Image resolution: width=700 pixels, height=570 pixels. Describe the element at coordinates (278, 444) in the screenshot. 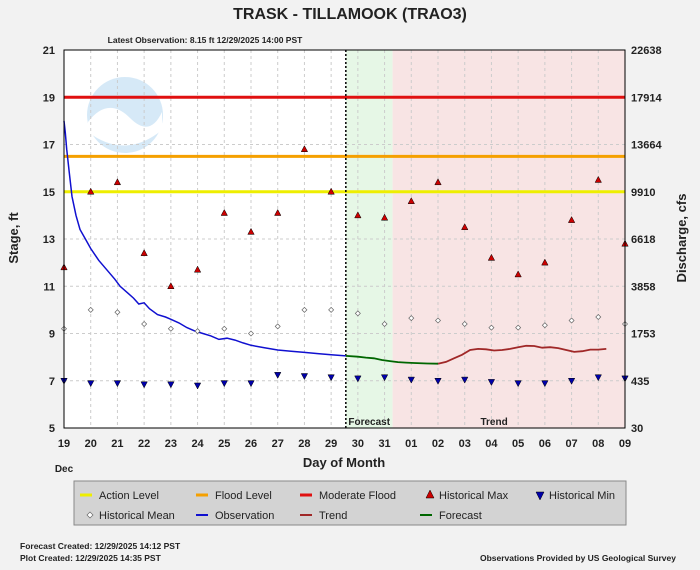

I see `x-tick-label: 27` at that location.